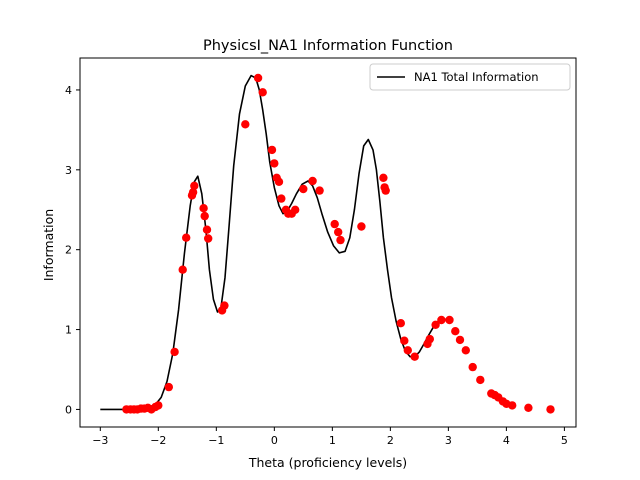  What do you see at coordinates (216, 440) in the screenshot?
I see `x-tick-label: −1` at bounding box center [216, 440].